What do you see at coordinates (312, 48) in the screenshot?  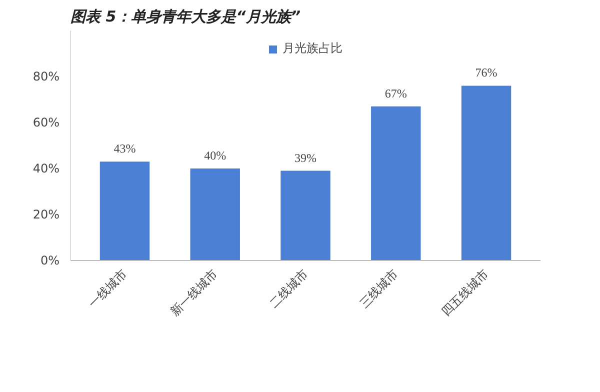 I see `legend-label: 月光族占比` at bounding box center [312, 48].